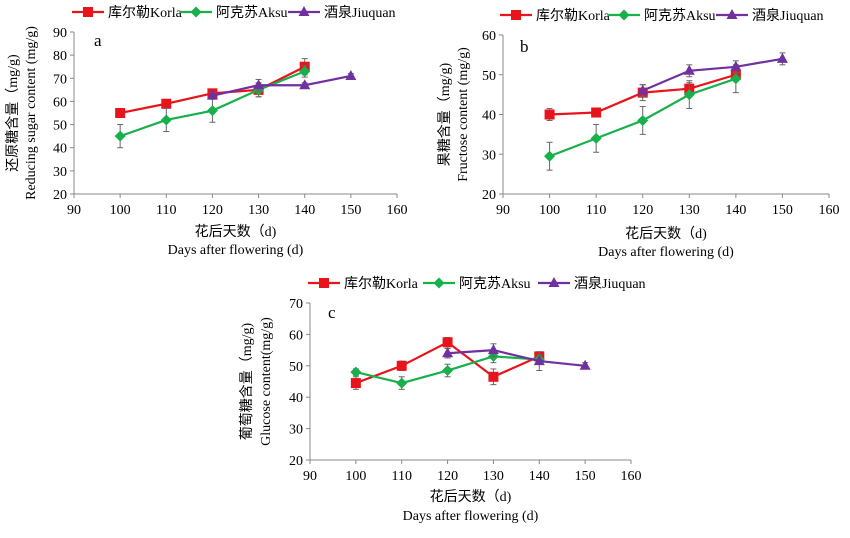  Describe the element at coordinates (524, 46) in the screenshot. I see `panel-label: b` at that location.